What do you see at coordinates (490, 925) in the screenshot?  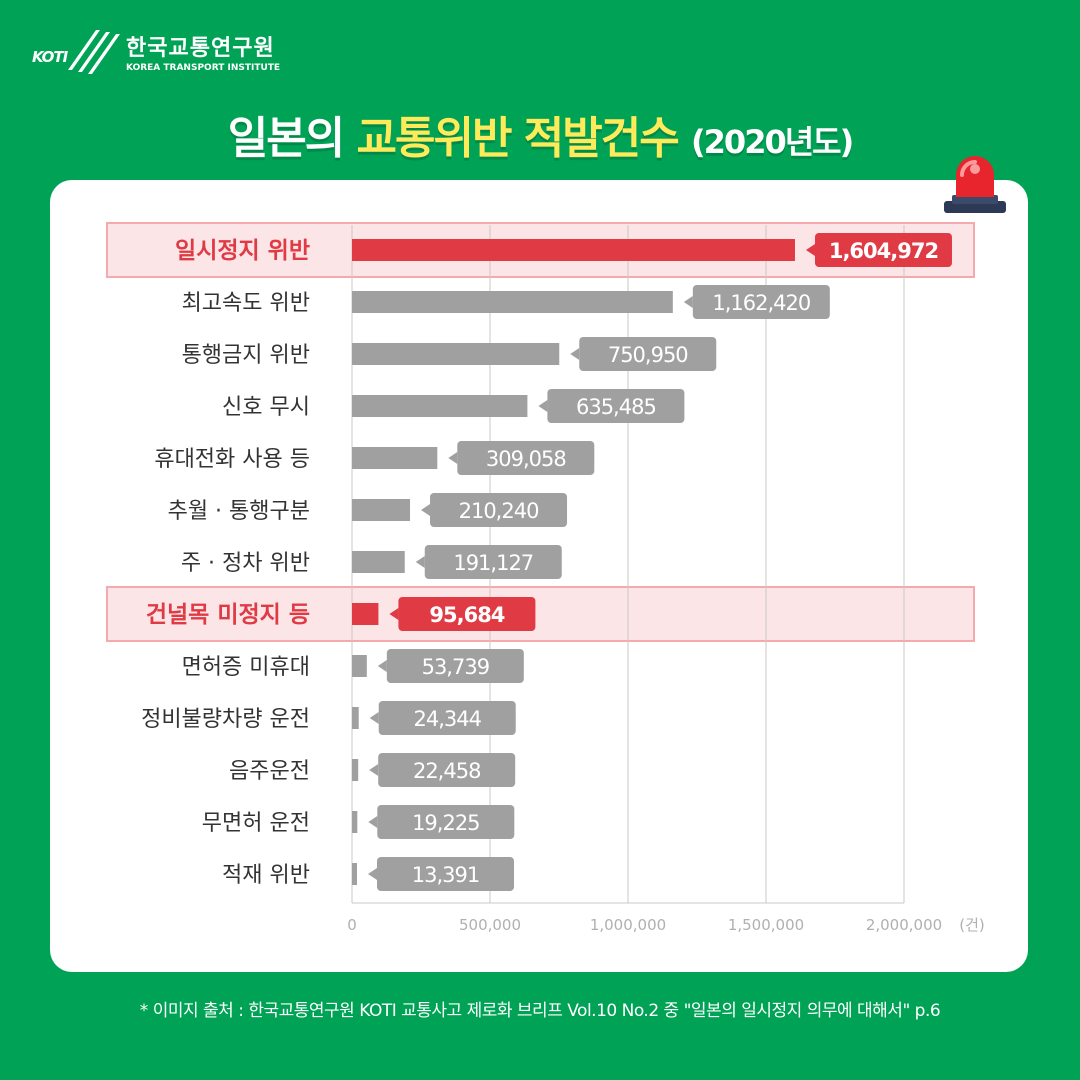 I see `x-tick-label: 500,000` at bounding box center [490, 925].